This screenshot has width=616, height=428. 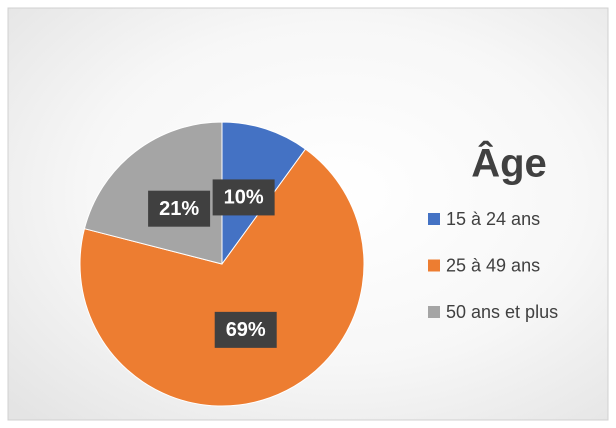 I want to click on data-label: 10%, so click(x=244, y=198).